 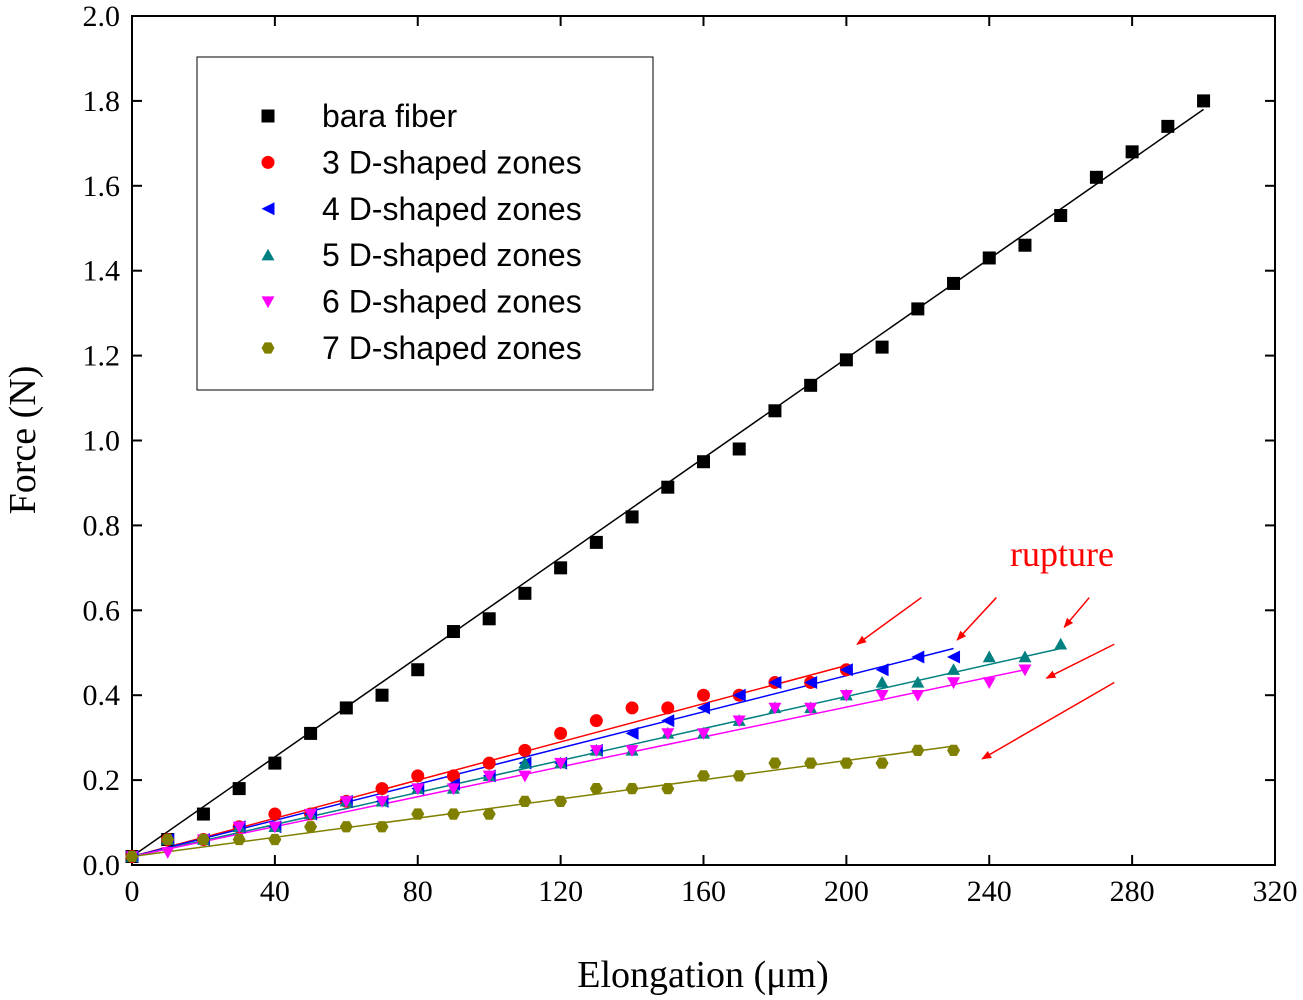 What do you see at coordinates (102, 441) in the screenshot?
I see `y-tick-label: 1.0` at bounding box center [102, 441].